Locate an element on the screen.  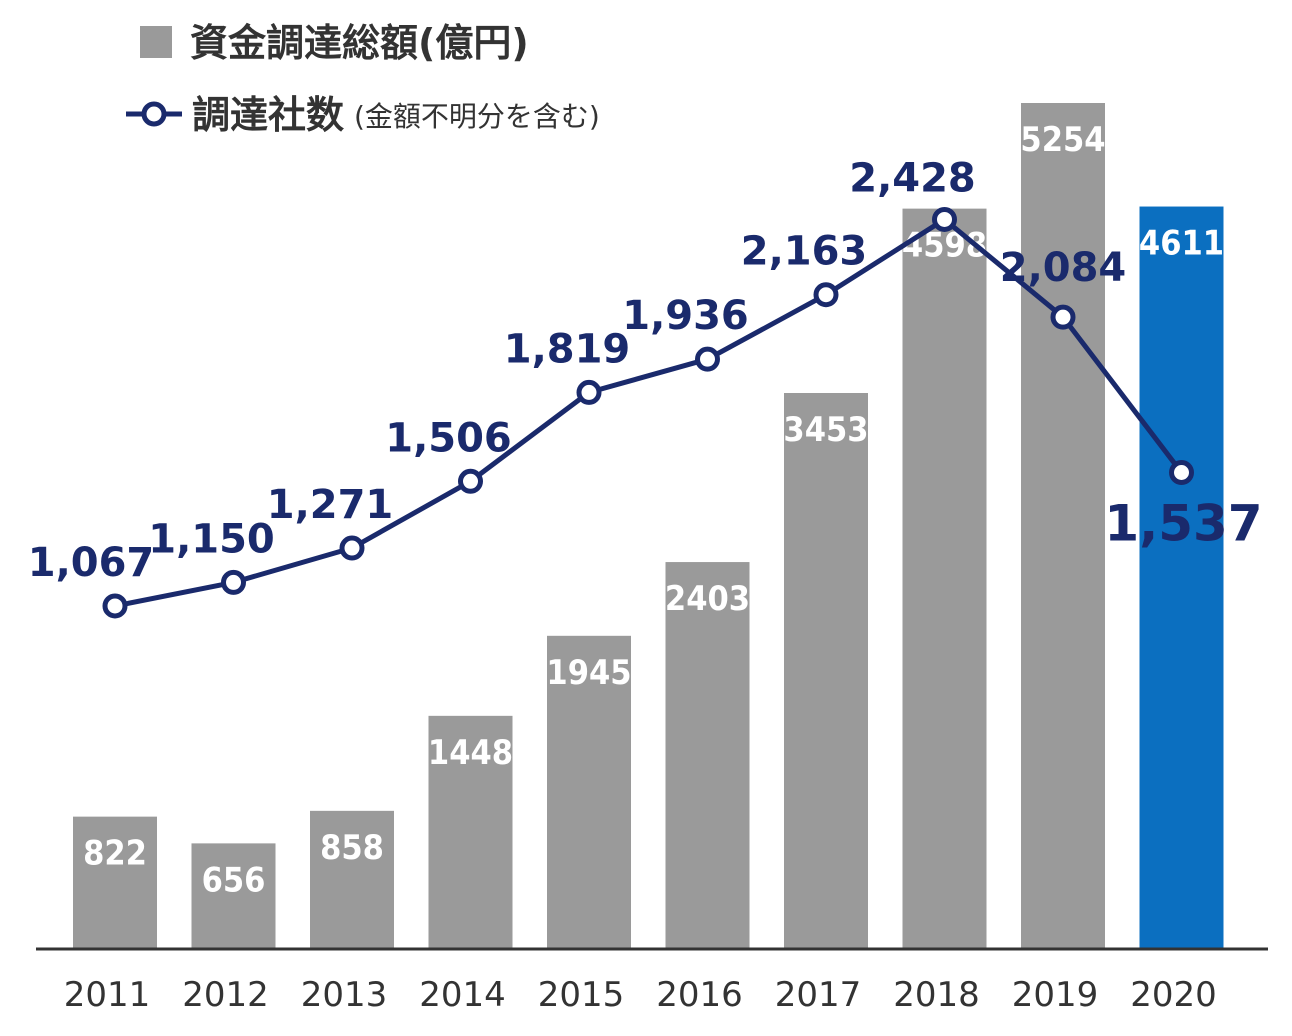
line-point-2011 is located at coordinates (115, 606).